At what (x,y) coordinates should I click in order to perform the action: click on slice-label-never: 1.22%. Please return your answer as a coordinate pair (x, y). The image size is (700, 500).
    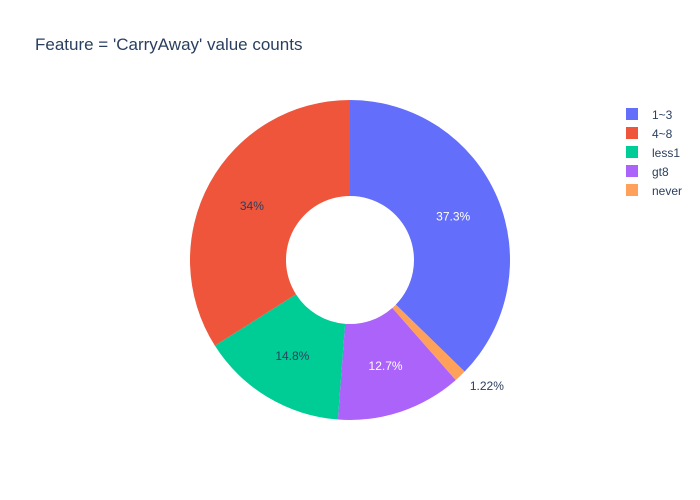
    Looking at the image, I should click on (487, 386).